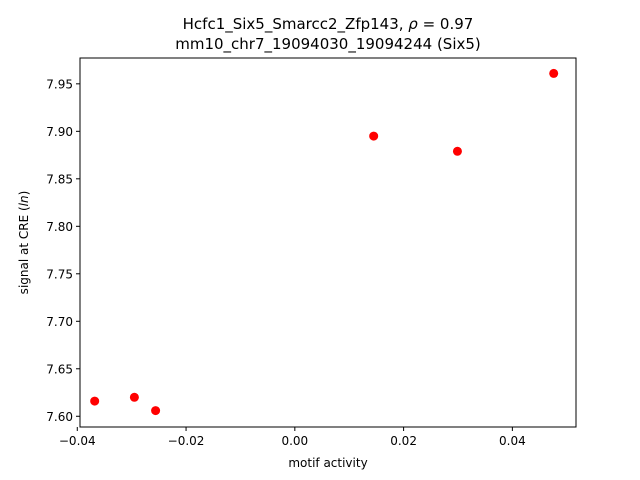 The height and width of the screenshot is (480, 640). What do you see at coordinates (59, 369) in the screenshot?
I see `y-tick-label: 7.65` at bounding box center [59, 369].